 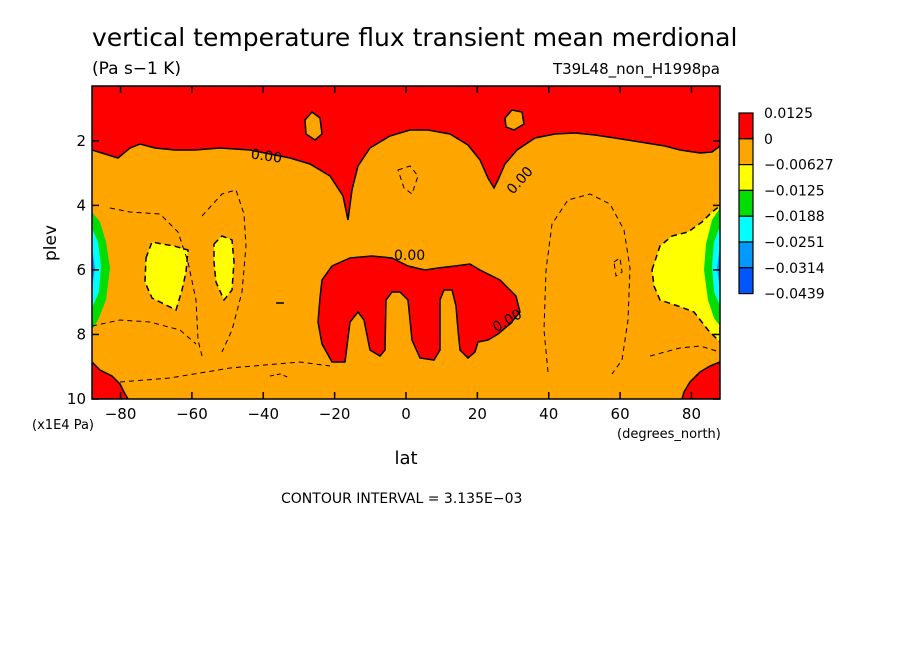 I want to click on colorbar-level-label: −0.0188, so click(x=794, y=217).